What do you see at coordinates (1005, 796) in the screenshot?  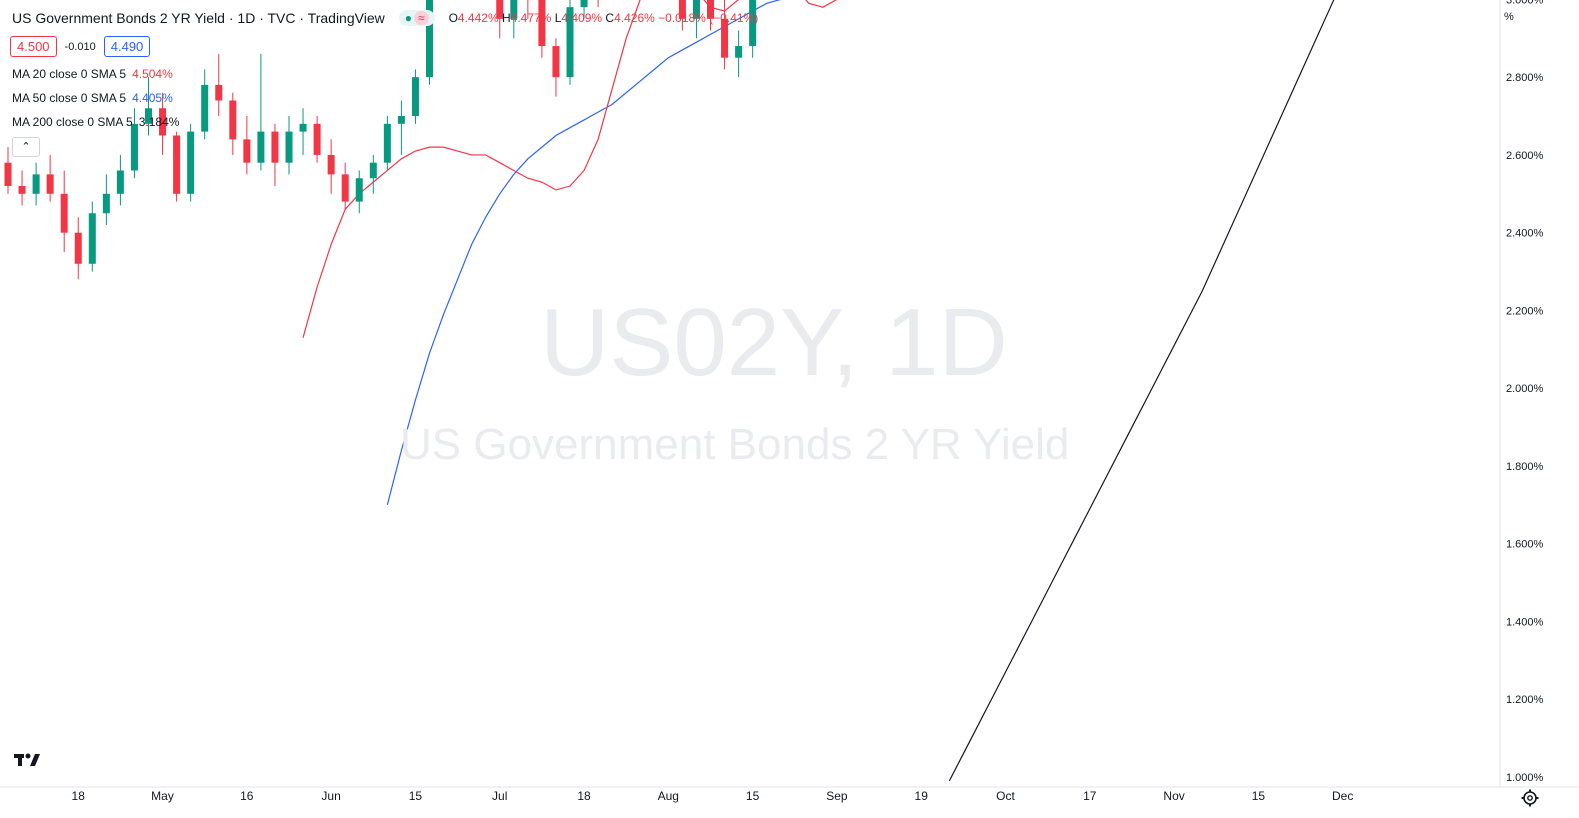 I see `x-tick-label: Oct` at bounding box center [1005, 796].